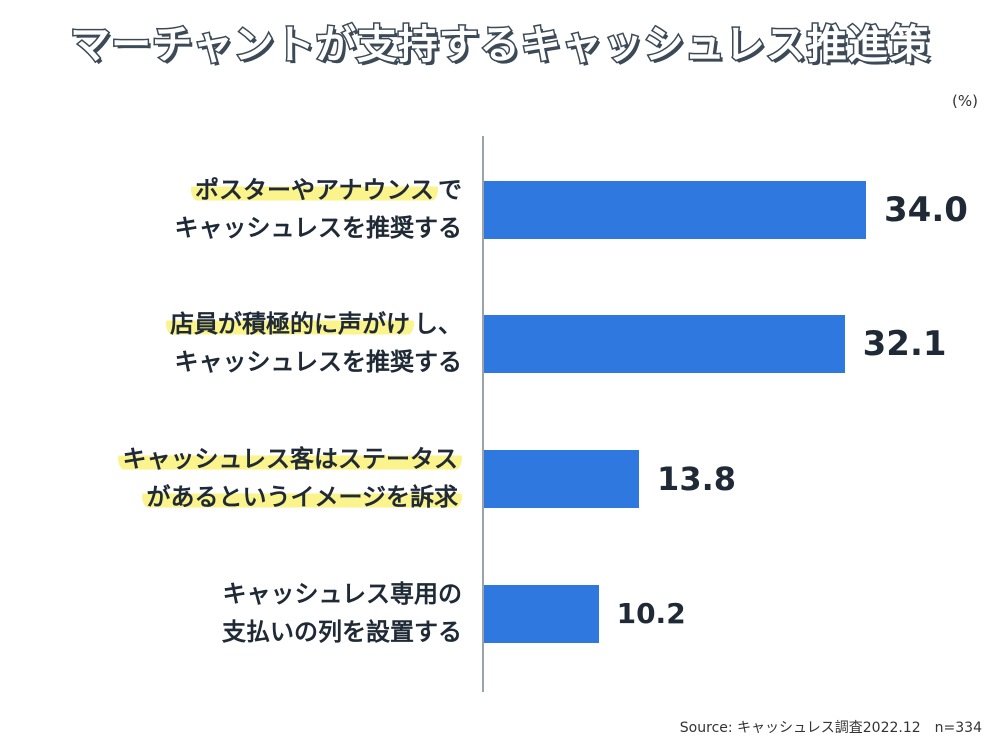  I want to click on category-label-suffix: で, so click(450, 190).